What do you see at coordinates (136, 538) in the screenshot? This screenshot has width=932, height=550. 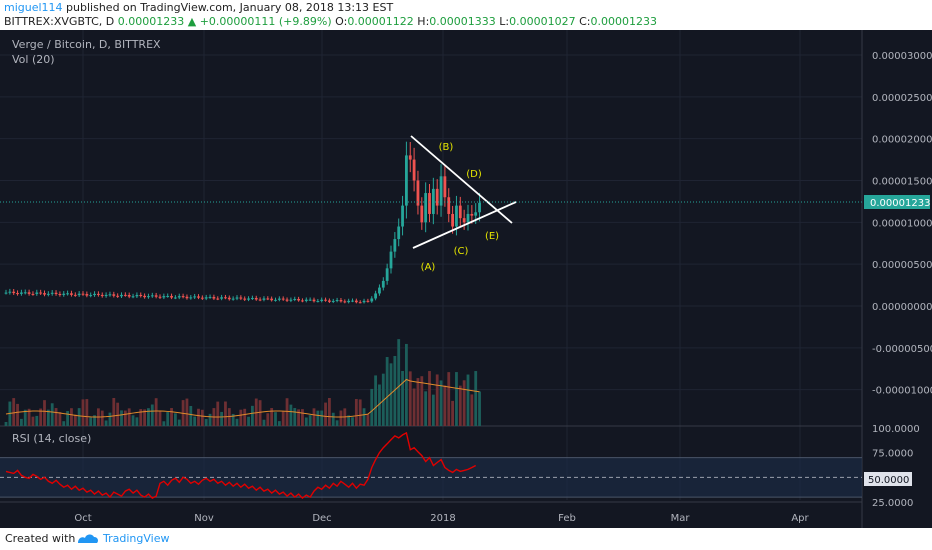 I see `tradingview-link: TradingView` at bounding box center [136, 538].